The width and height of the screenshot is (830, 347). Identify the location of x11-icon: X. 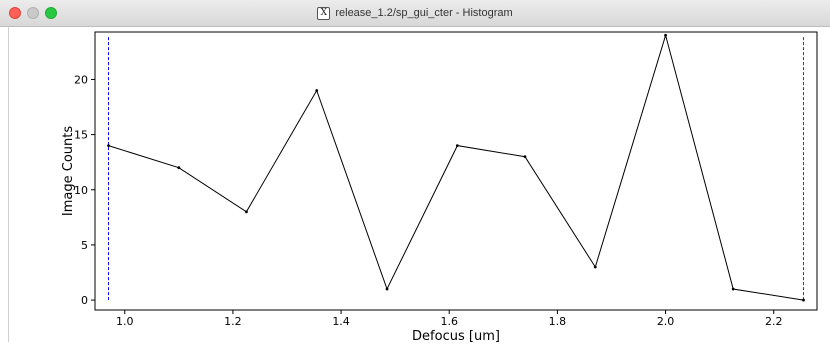
(324, 13).